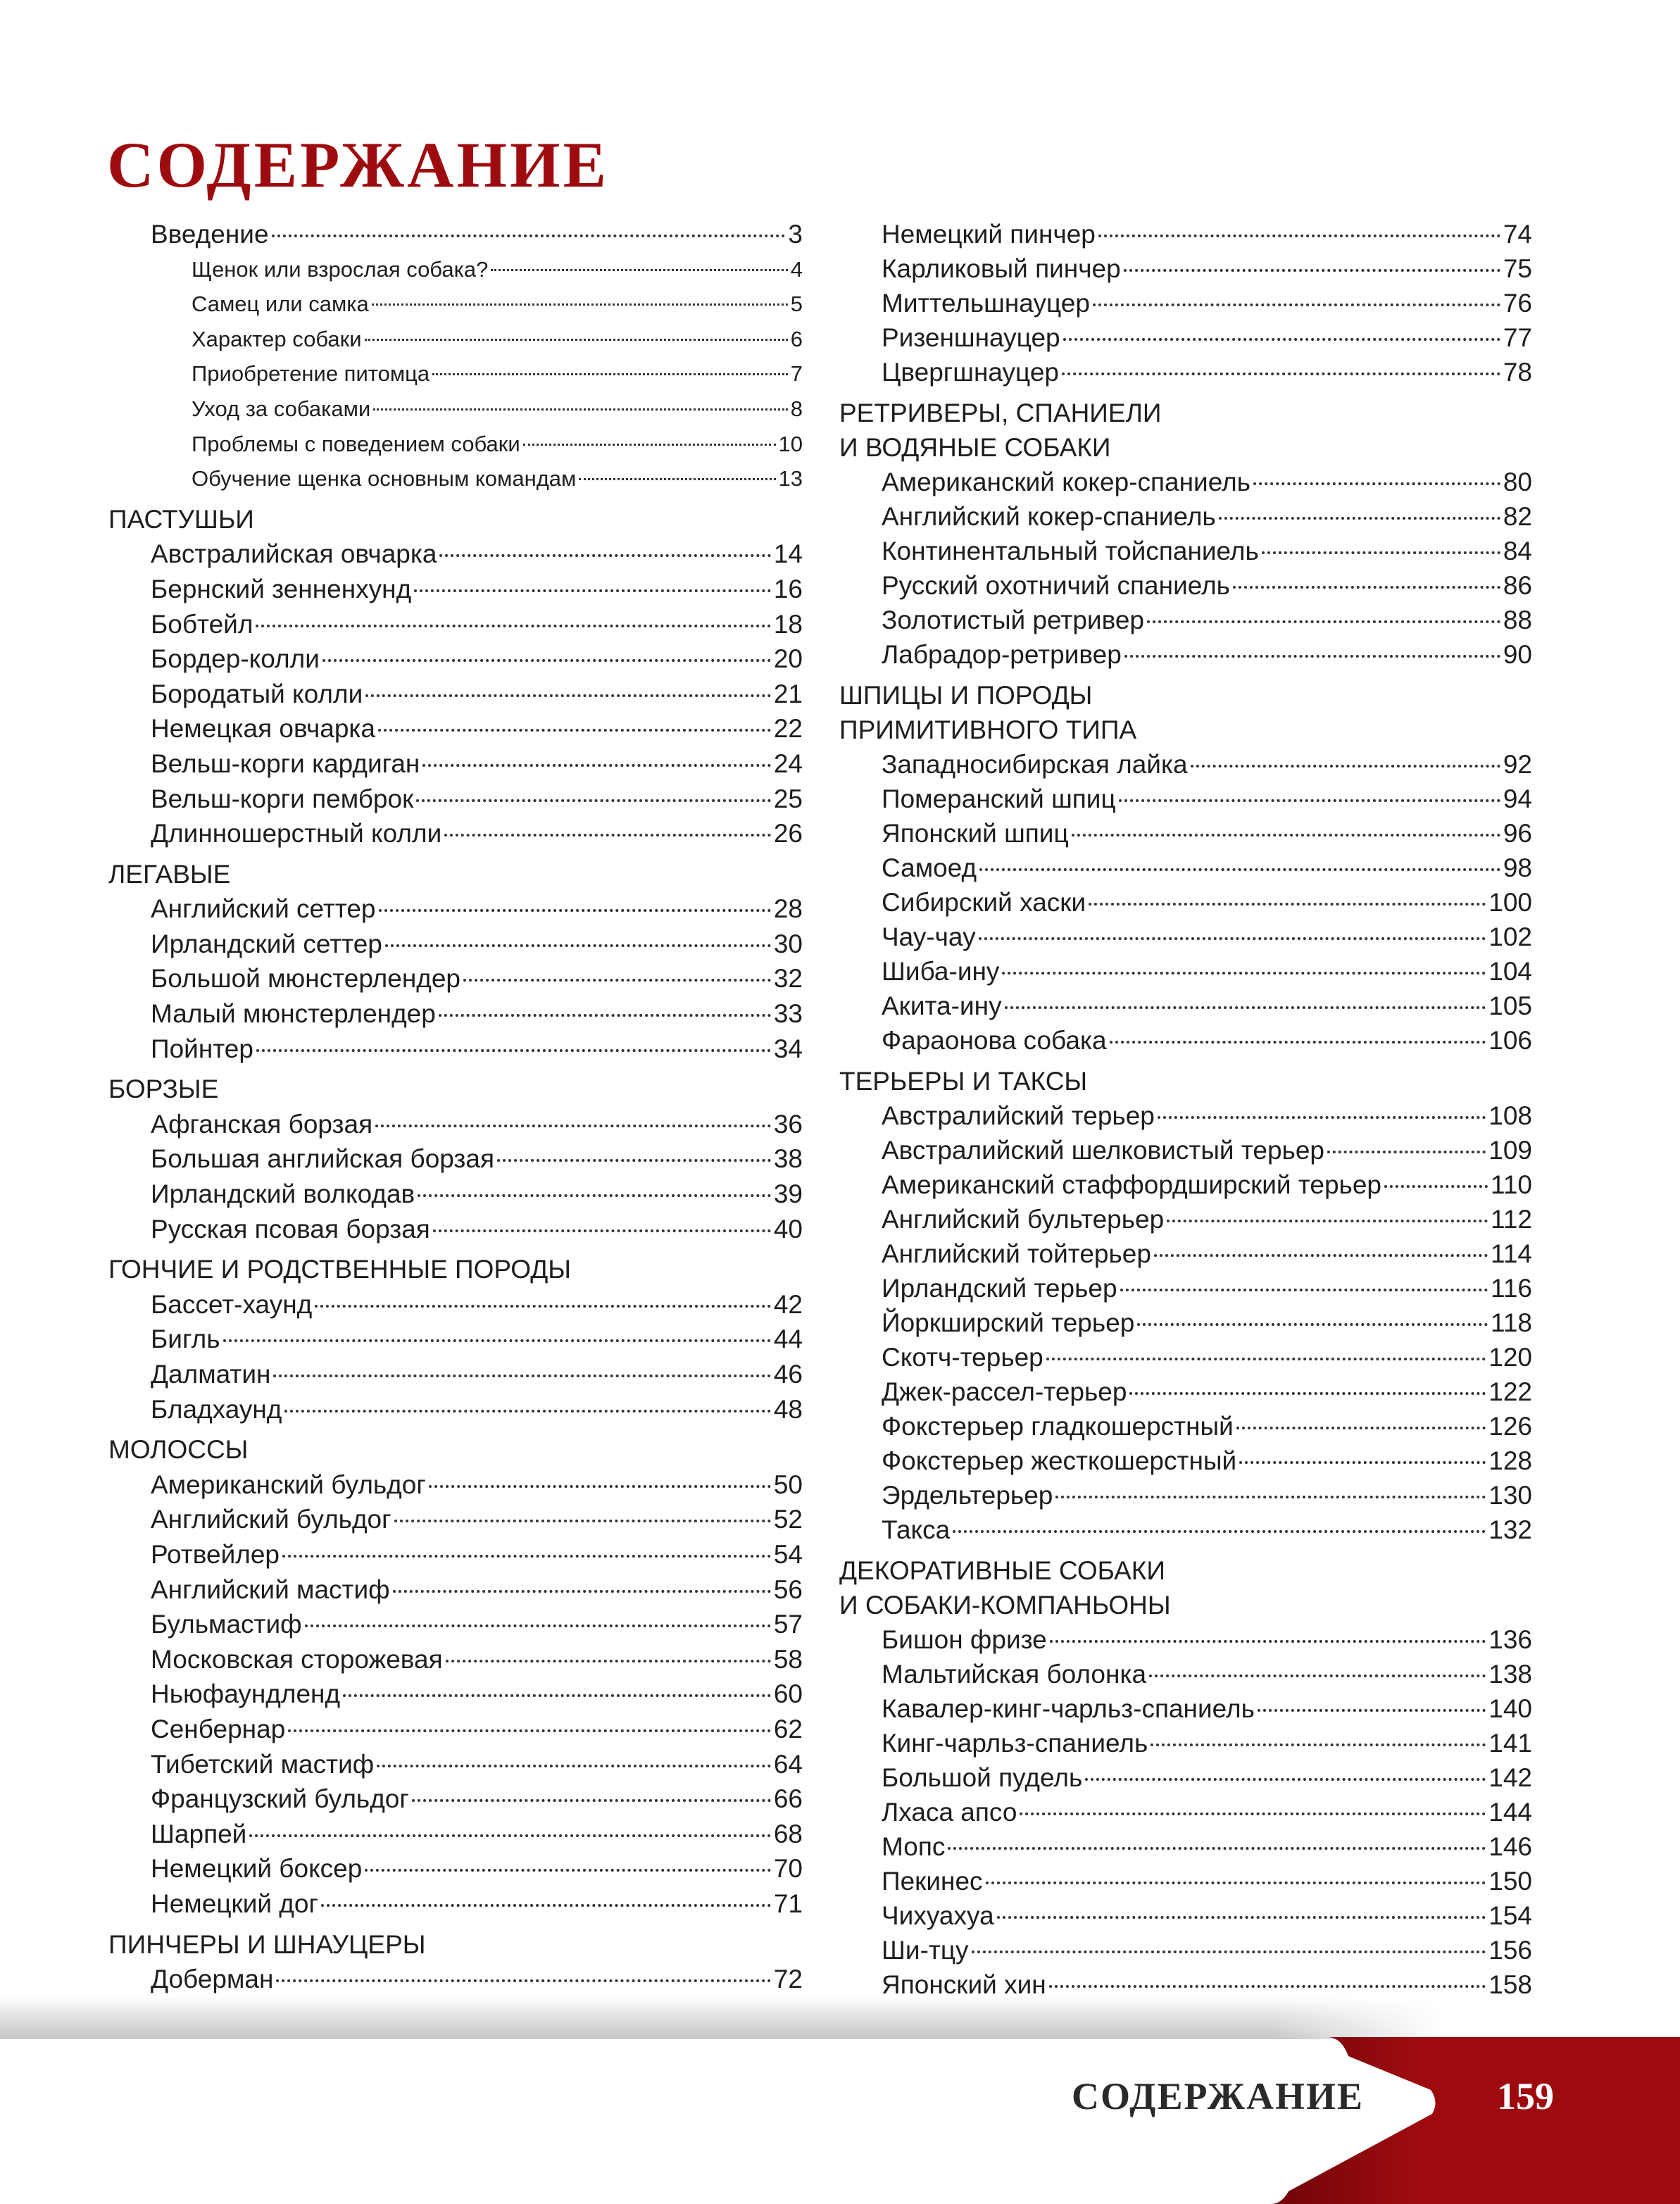 This screenshot has width=1680, height=2204. What do you see at coordinates (456, 1868) in the screenshot?
I see `toc-entry: Немецкий боксер 70` at bounding box center [456, 1868].